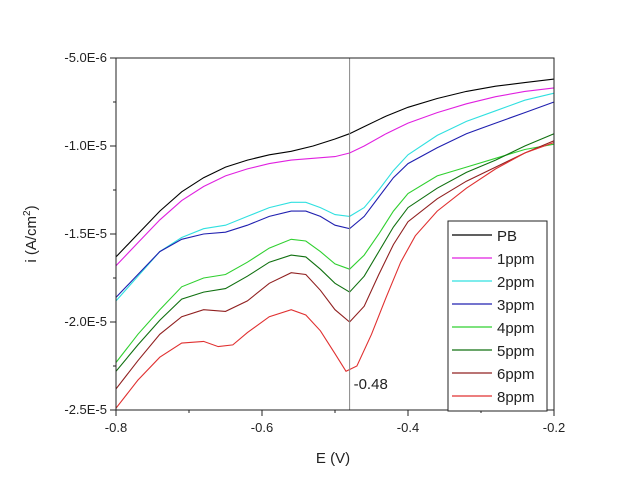 The image size is (643, 492). What do you see at coordinates (516, 351) in the screenshot?
I see `legend-label-5ppm: 5ppm` at bounding box center [516, 351].